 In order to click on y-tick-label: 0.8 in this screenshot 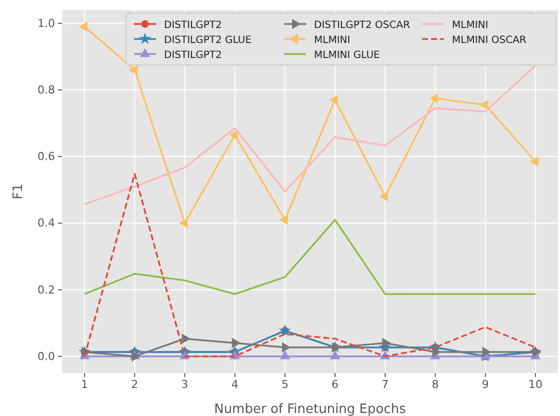, I will do `click(46, 89)`.